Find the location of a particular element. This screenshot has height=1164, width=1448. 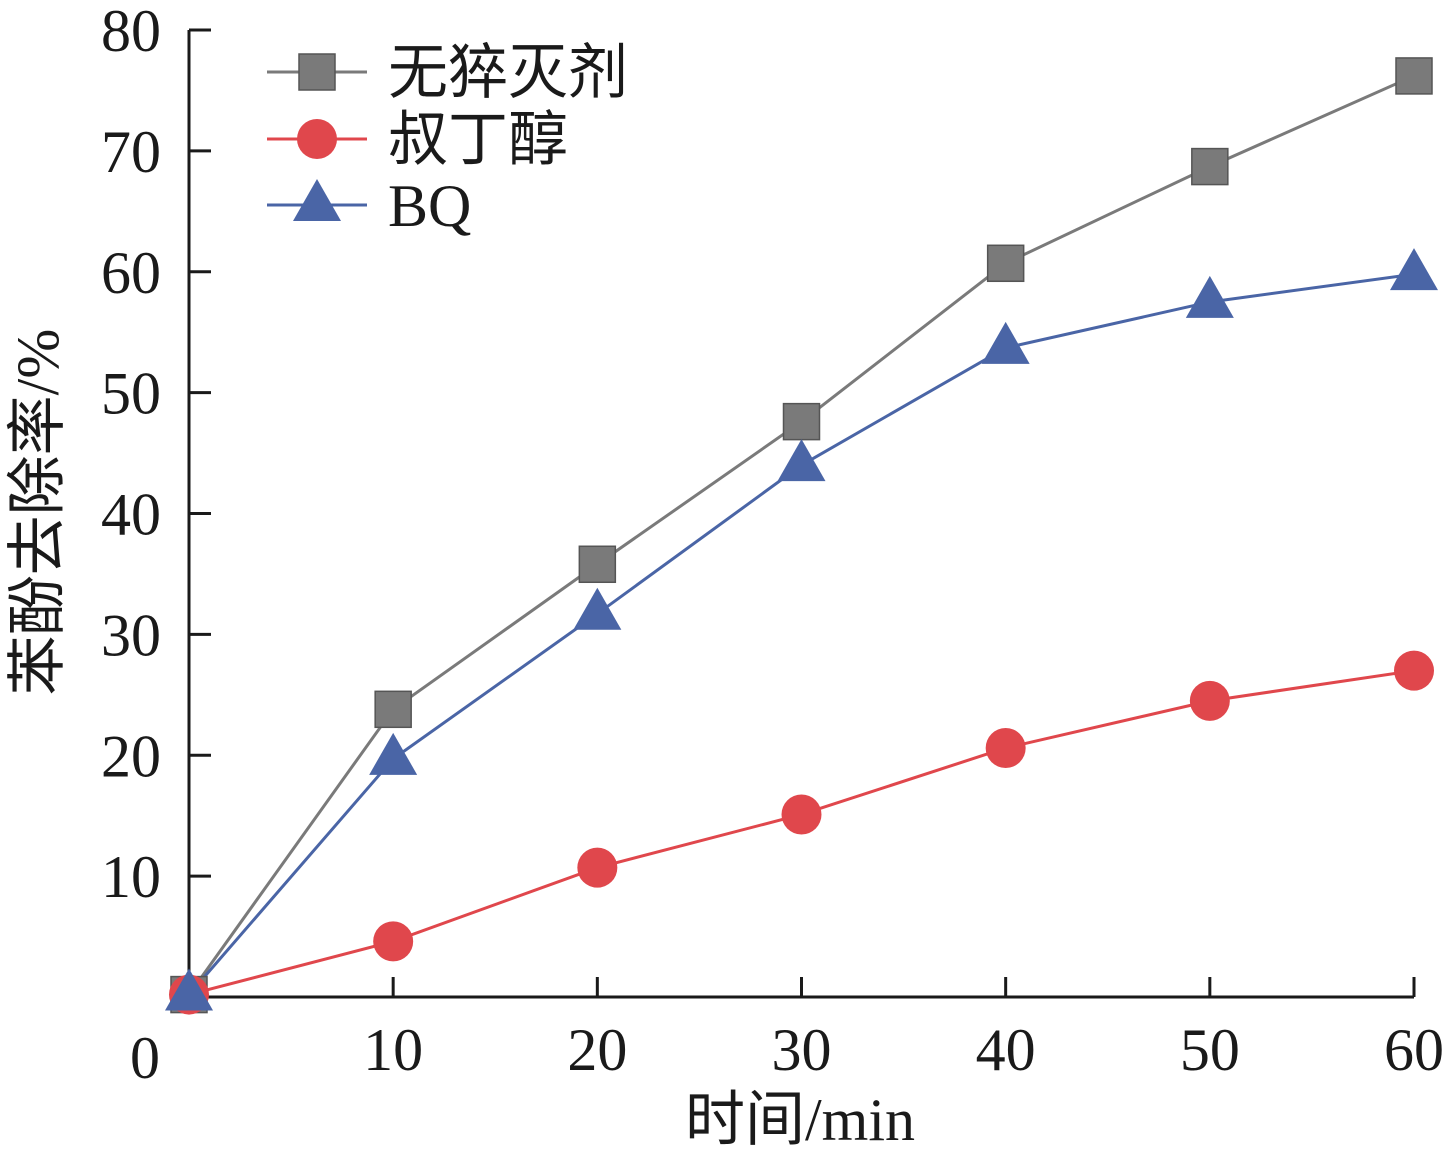

legend-marker-triangle is located at coordinates (317, 199).